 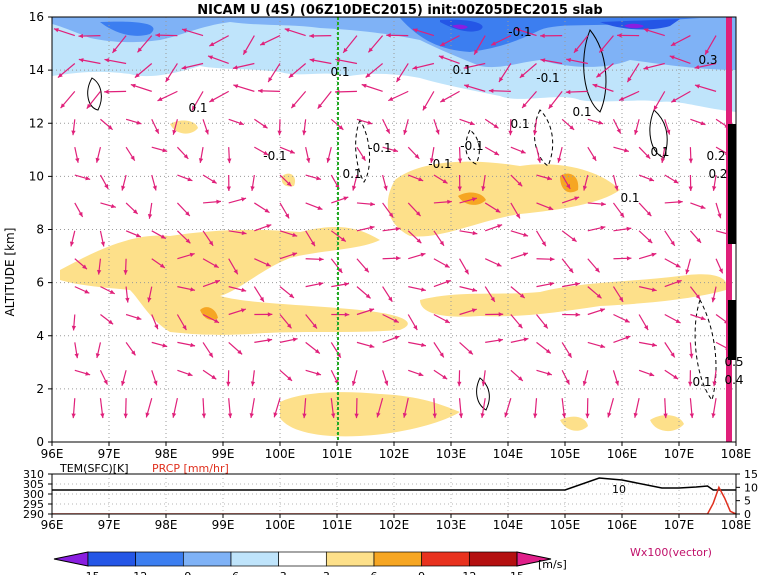 I want to click on x-tick-label: 100E, so click(x=280, y=454).